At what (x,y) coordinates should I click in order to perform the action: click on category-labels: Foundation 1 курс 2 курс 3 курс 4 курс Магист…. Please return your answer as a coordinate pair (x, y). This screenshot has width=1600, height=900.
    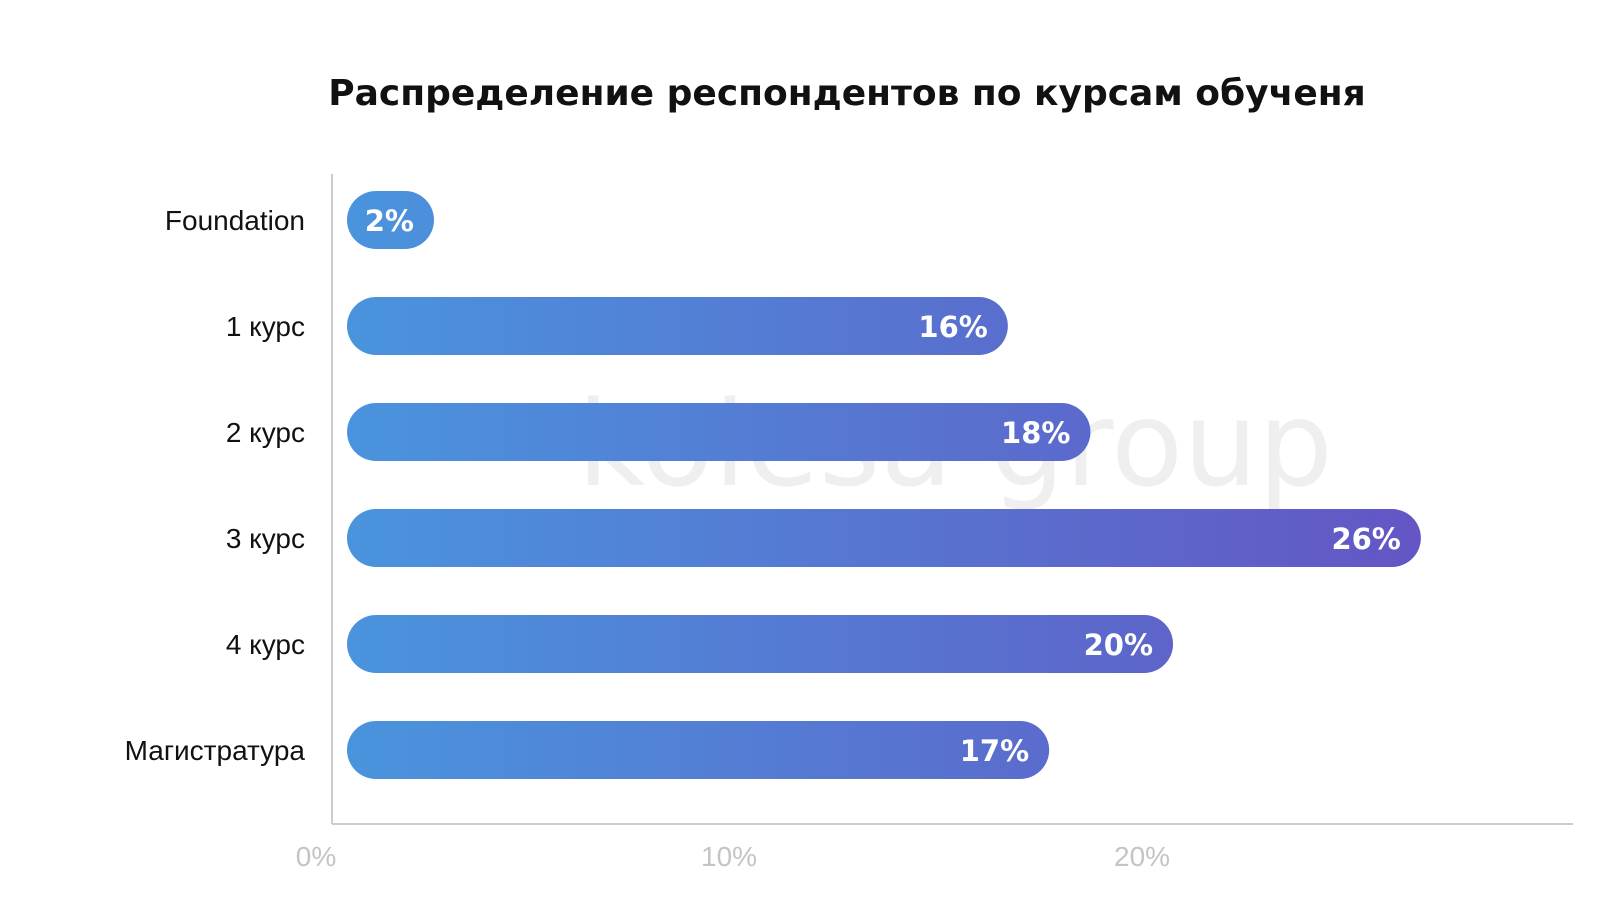
    Looking at the image, I should click on (215, 485).